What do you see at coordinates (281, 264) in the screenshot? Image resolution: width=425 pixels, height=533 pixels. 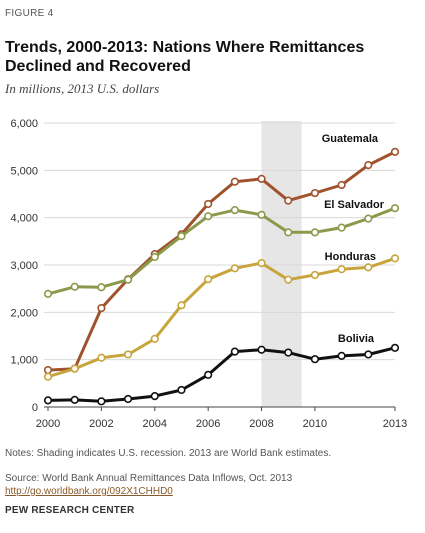 I see `recession-shading` at bounding box center [281, 264].